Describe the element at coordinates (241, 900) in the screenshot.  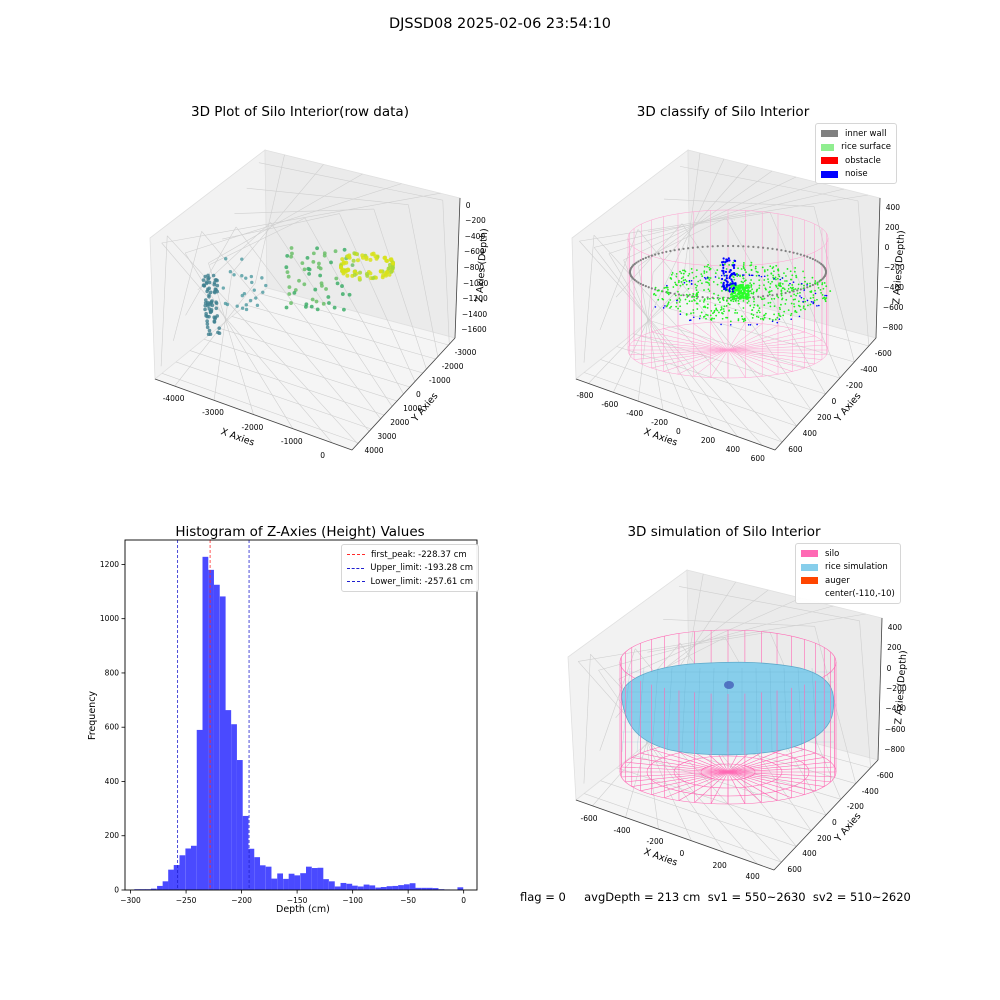
I see `x-tick-label: −200` at that location.